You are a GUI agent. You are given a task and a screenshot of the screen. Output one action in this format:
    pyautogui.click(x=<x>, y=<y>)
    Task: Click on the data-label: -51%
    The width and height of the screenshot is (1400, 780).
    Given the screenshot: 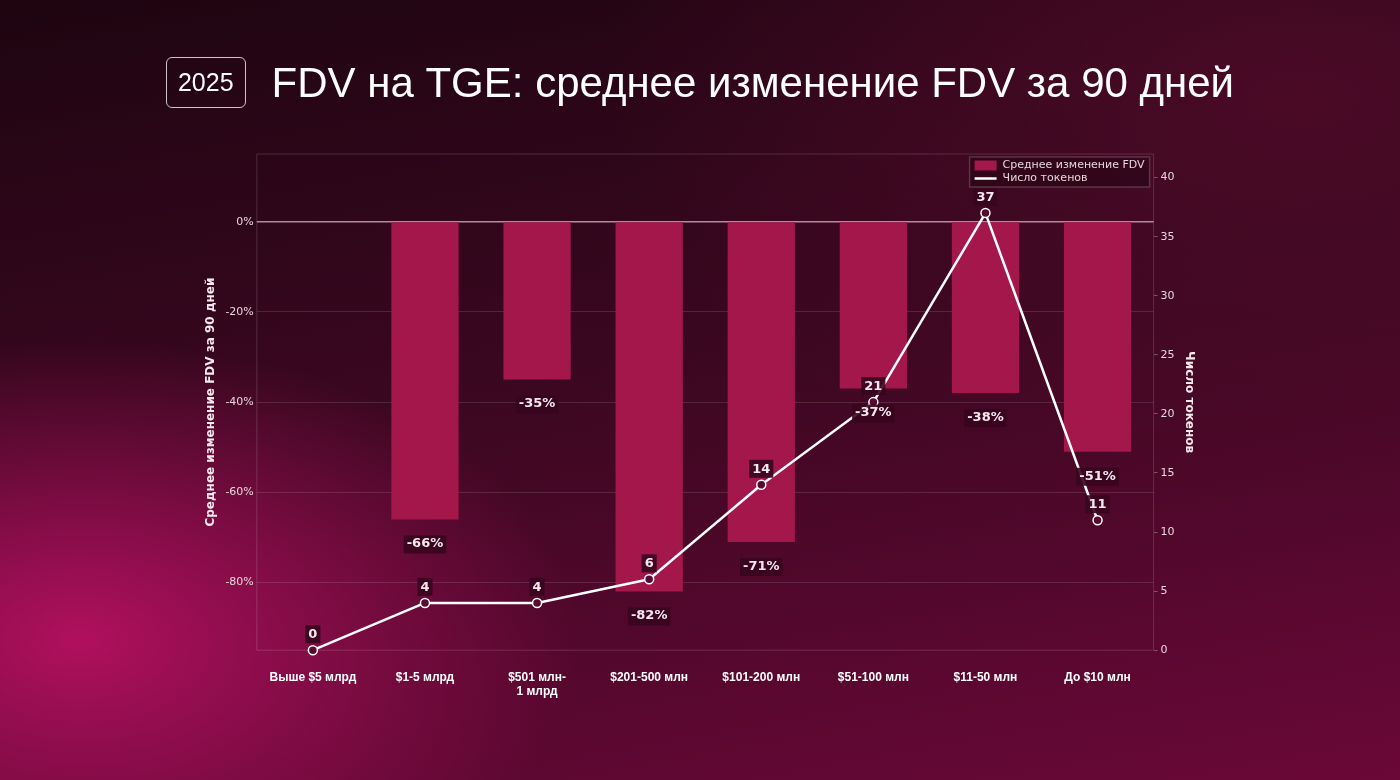 What is the action you would take?
    pyautogui.click(x=1097, y=475)
    